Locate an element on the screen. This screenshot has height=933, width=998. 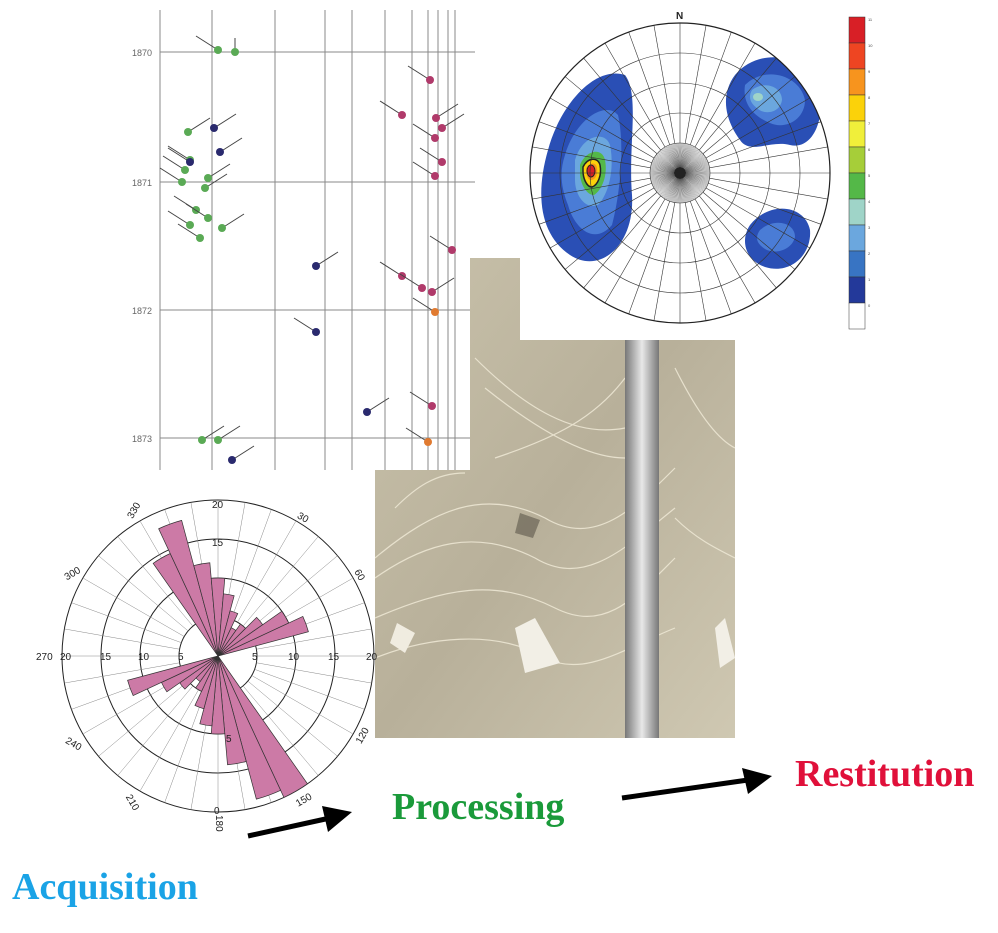
colorbar-label: 5 is located at coordinates (869, 175).